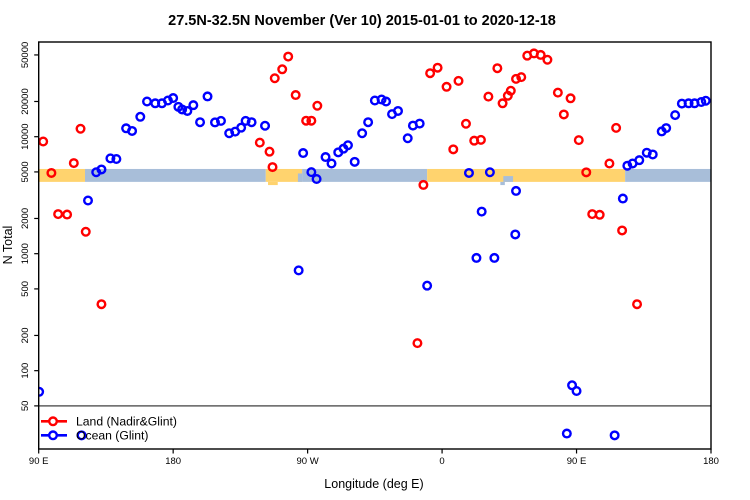 Image resolution: width=750 pixels, height=500 pixels. Describe the element at coordinates (441, 461) in the screenshot. I see `x-tick-label: 0` at that location.